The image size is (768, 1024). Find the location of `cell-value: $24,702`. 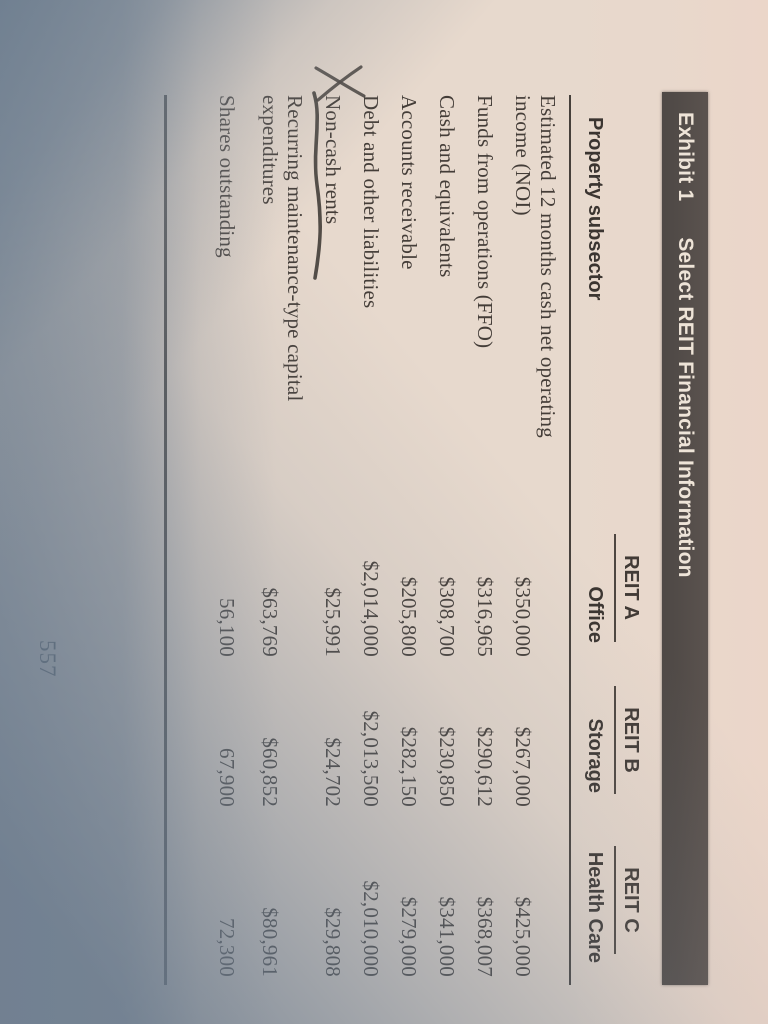

cell-value: $24,702 is located at coordinates (333, 772).